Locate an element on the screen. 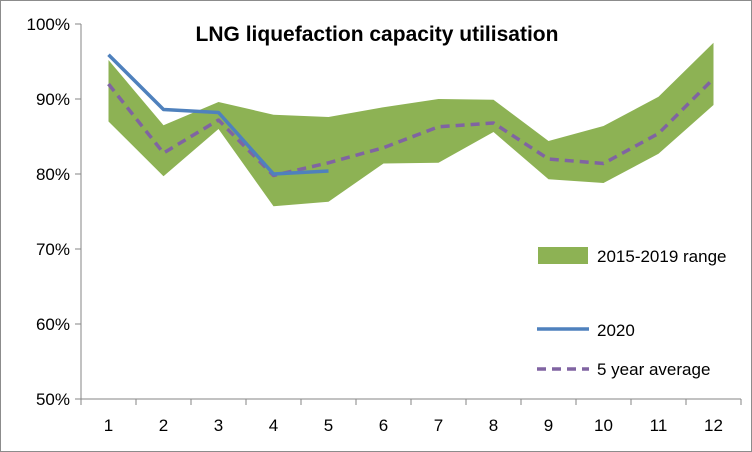 The height and width of the screenshot is (452, 752). series-line-2020 is located at coordinates (218, 114).